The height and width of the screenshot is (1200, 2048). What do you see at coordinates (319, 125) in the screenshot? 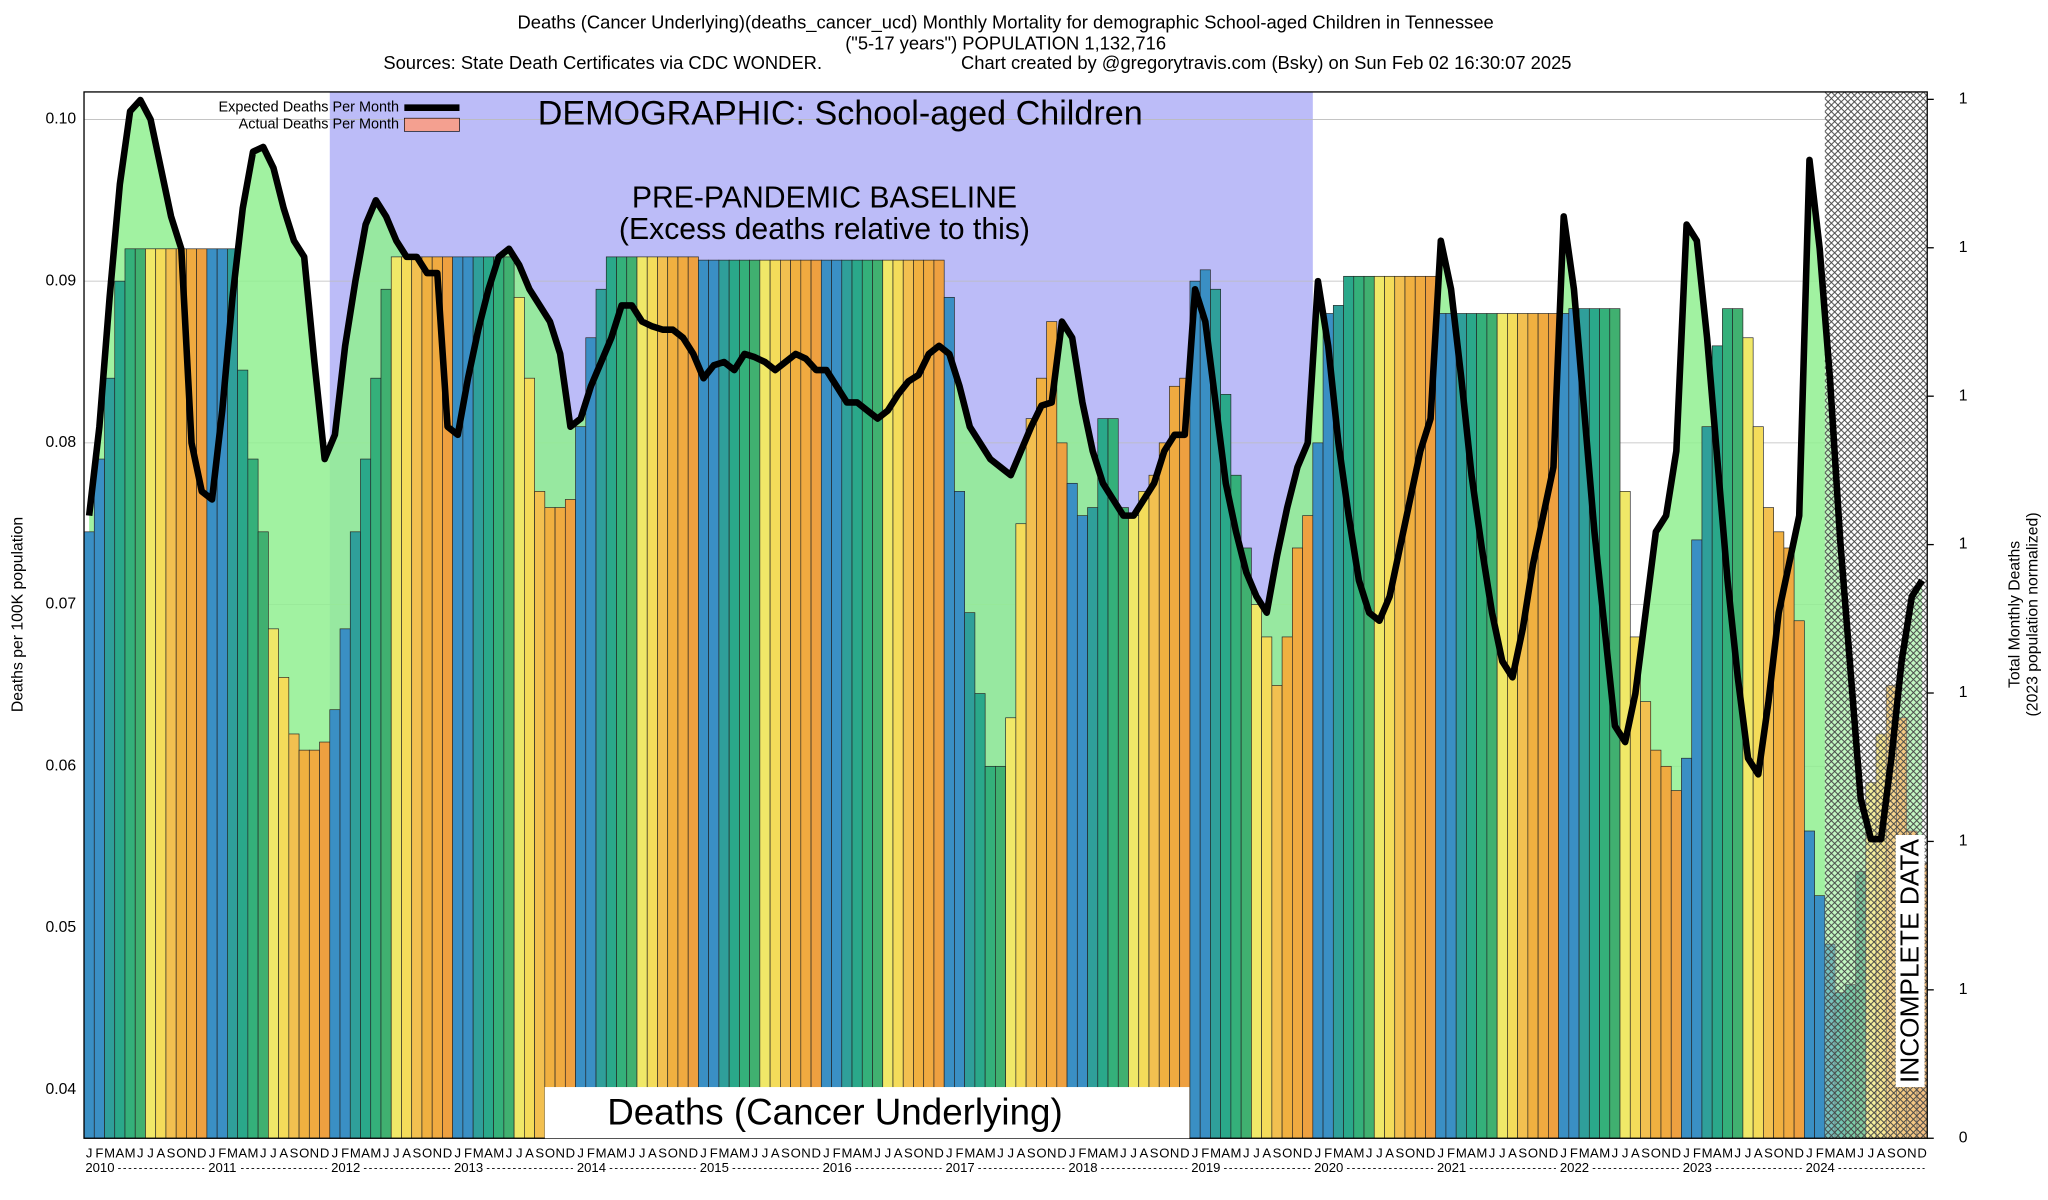
I see `legend-label: Actual Deaths Per Month` at bounding box center [319, 125].